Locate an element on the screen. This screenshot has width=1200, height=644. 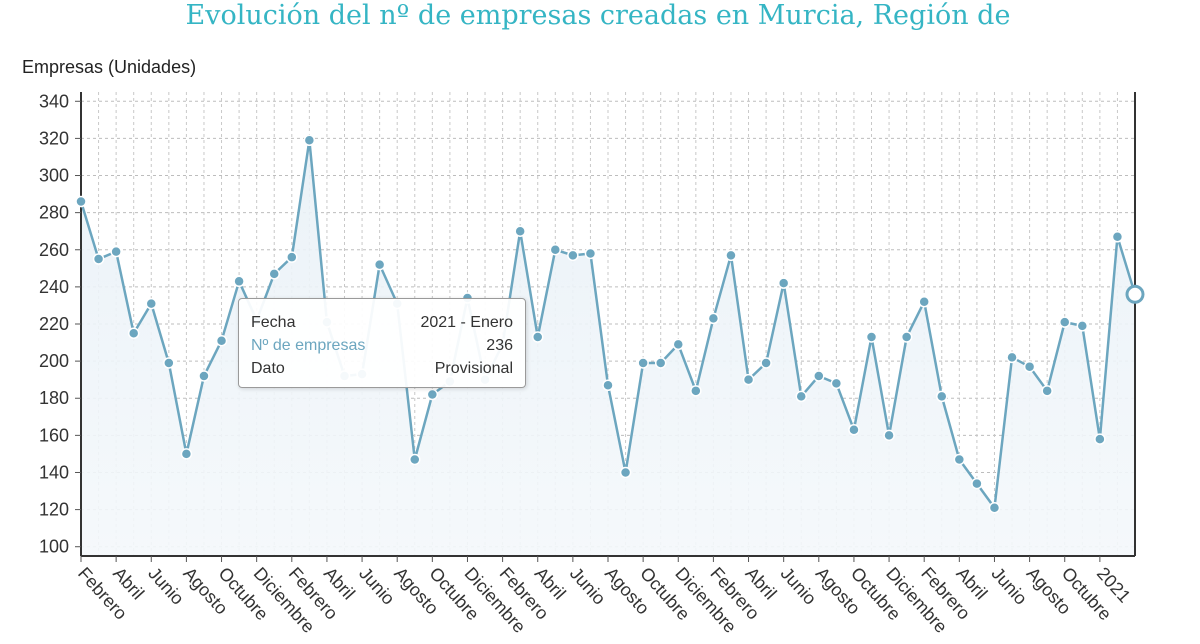
y-tick-label: 120 is located at coordinates (54, 510).